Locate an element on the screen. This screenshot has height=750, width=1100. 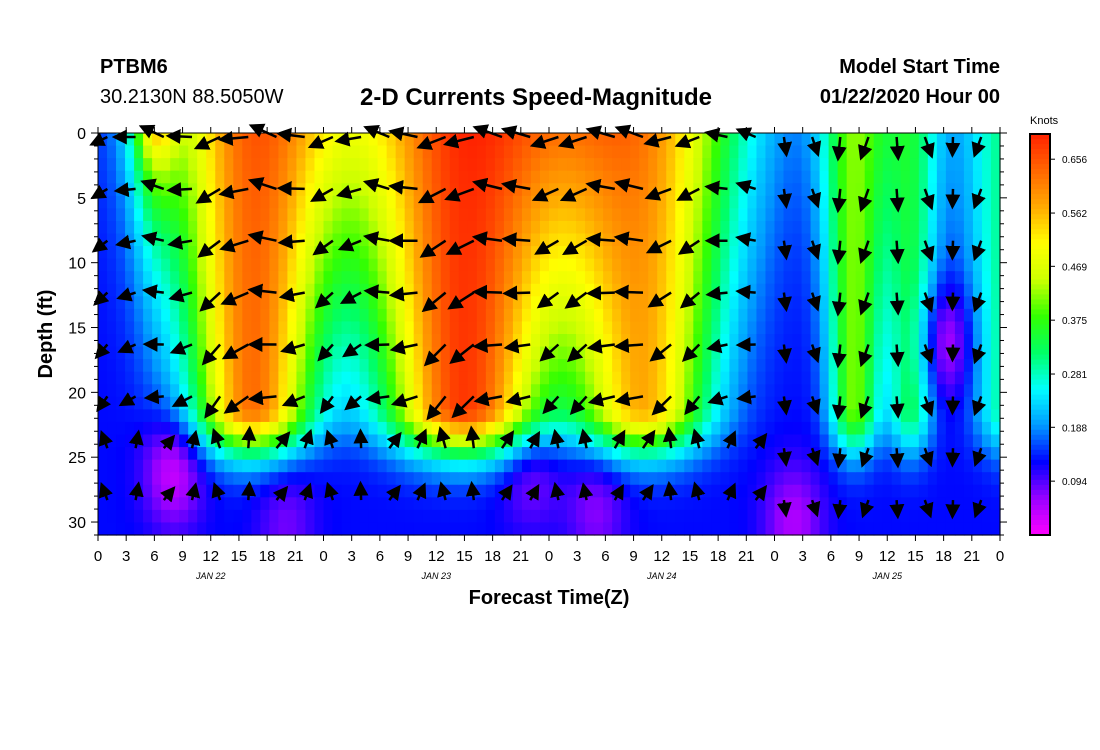
date-label: JAN 25 is located at coordinates (887, 576).